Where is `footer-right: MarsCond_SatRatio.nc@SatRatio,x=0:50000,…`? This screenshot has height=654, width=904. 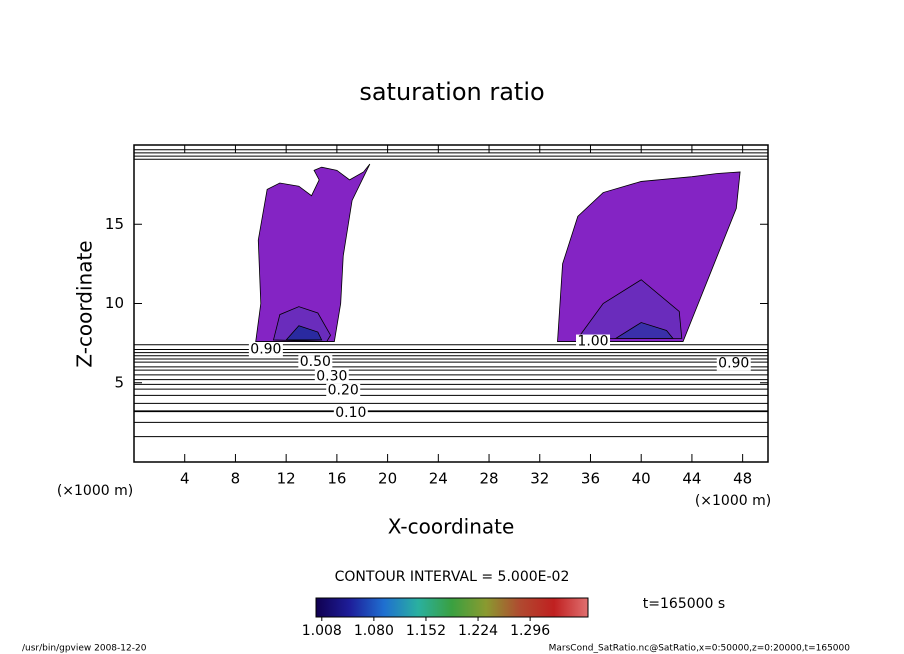 footer-right: MarsCond_SatRatio.nc@SatRatio,x=0:50000,… is located at coordinates (700, 649).